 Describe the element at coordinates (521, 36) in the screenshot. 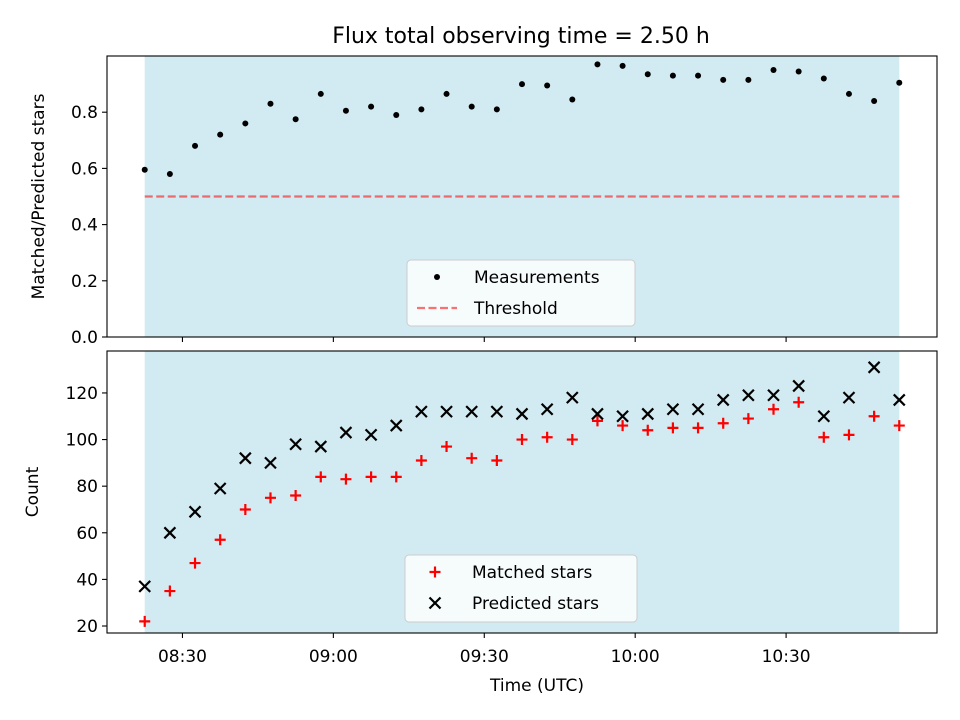

I see `figure-title: Flux total observing time = 2.50 h` at that location.